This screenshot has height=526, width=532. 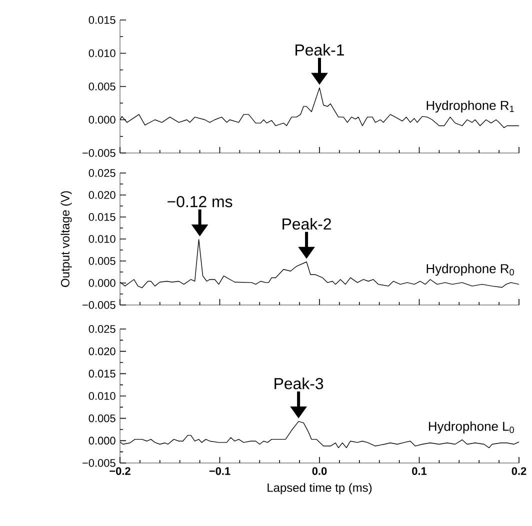 I want to click on series-label: Hydrophone L$_{0}$, so click(x=471, y=427).